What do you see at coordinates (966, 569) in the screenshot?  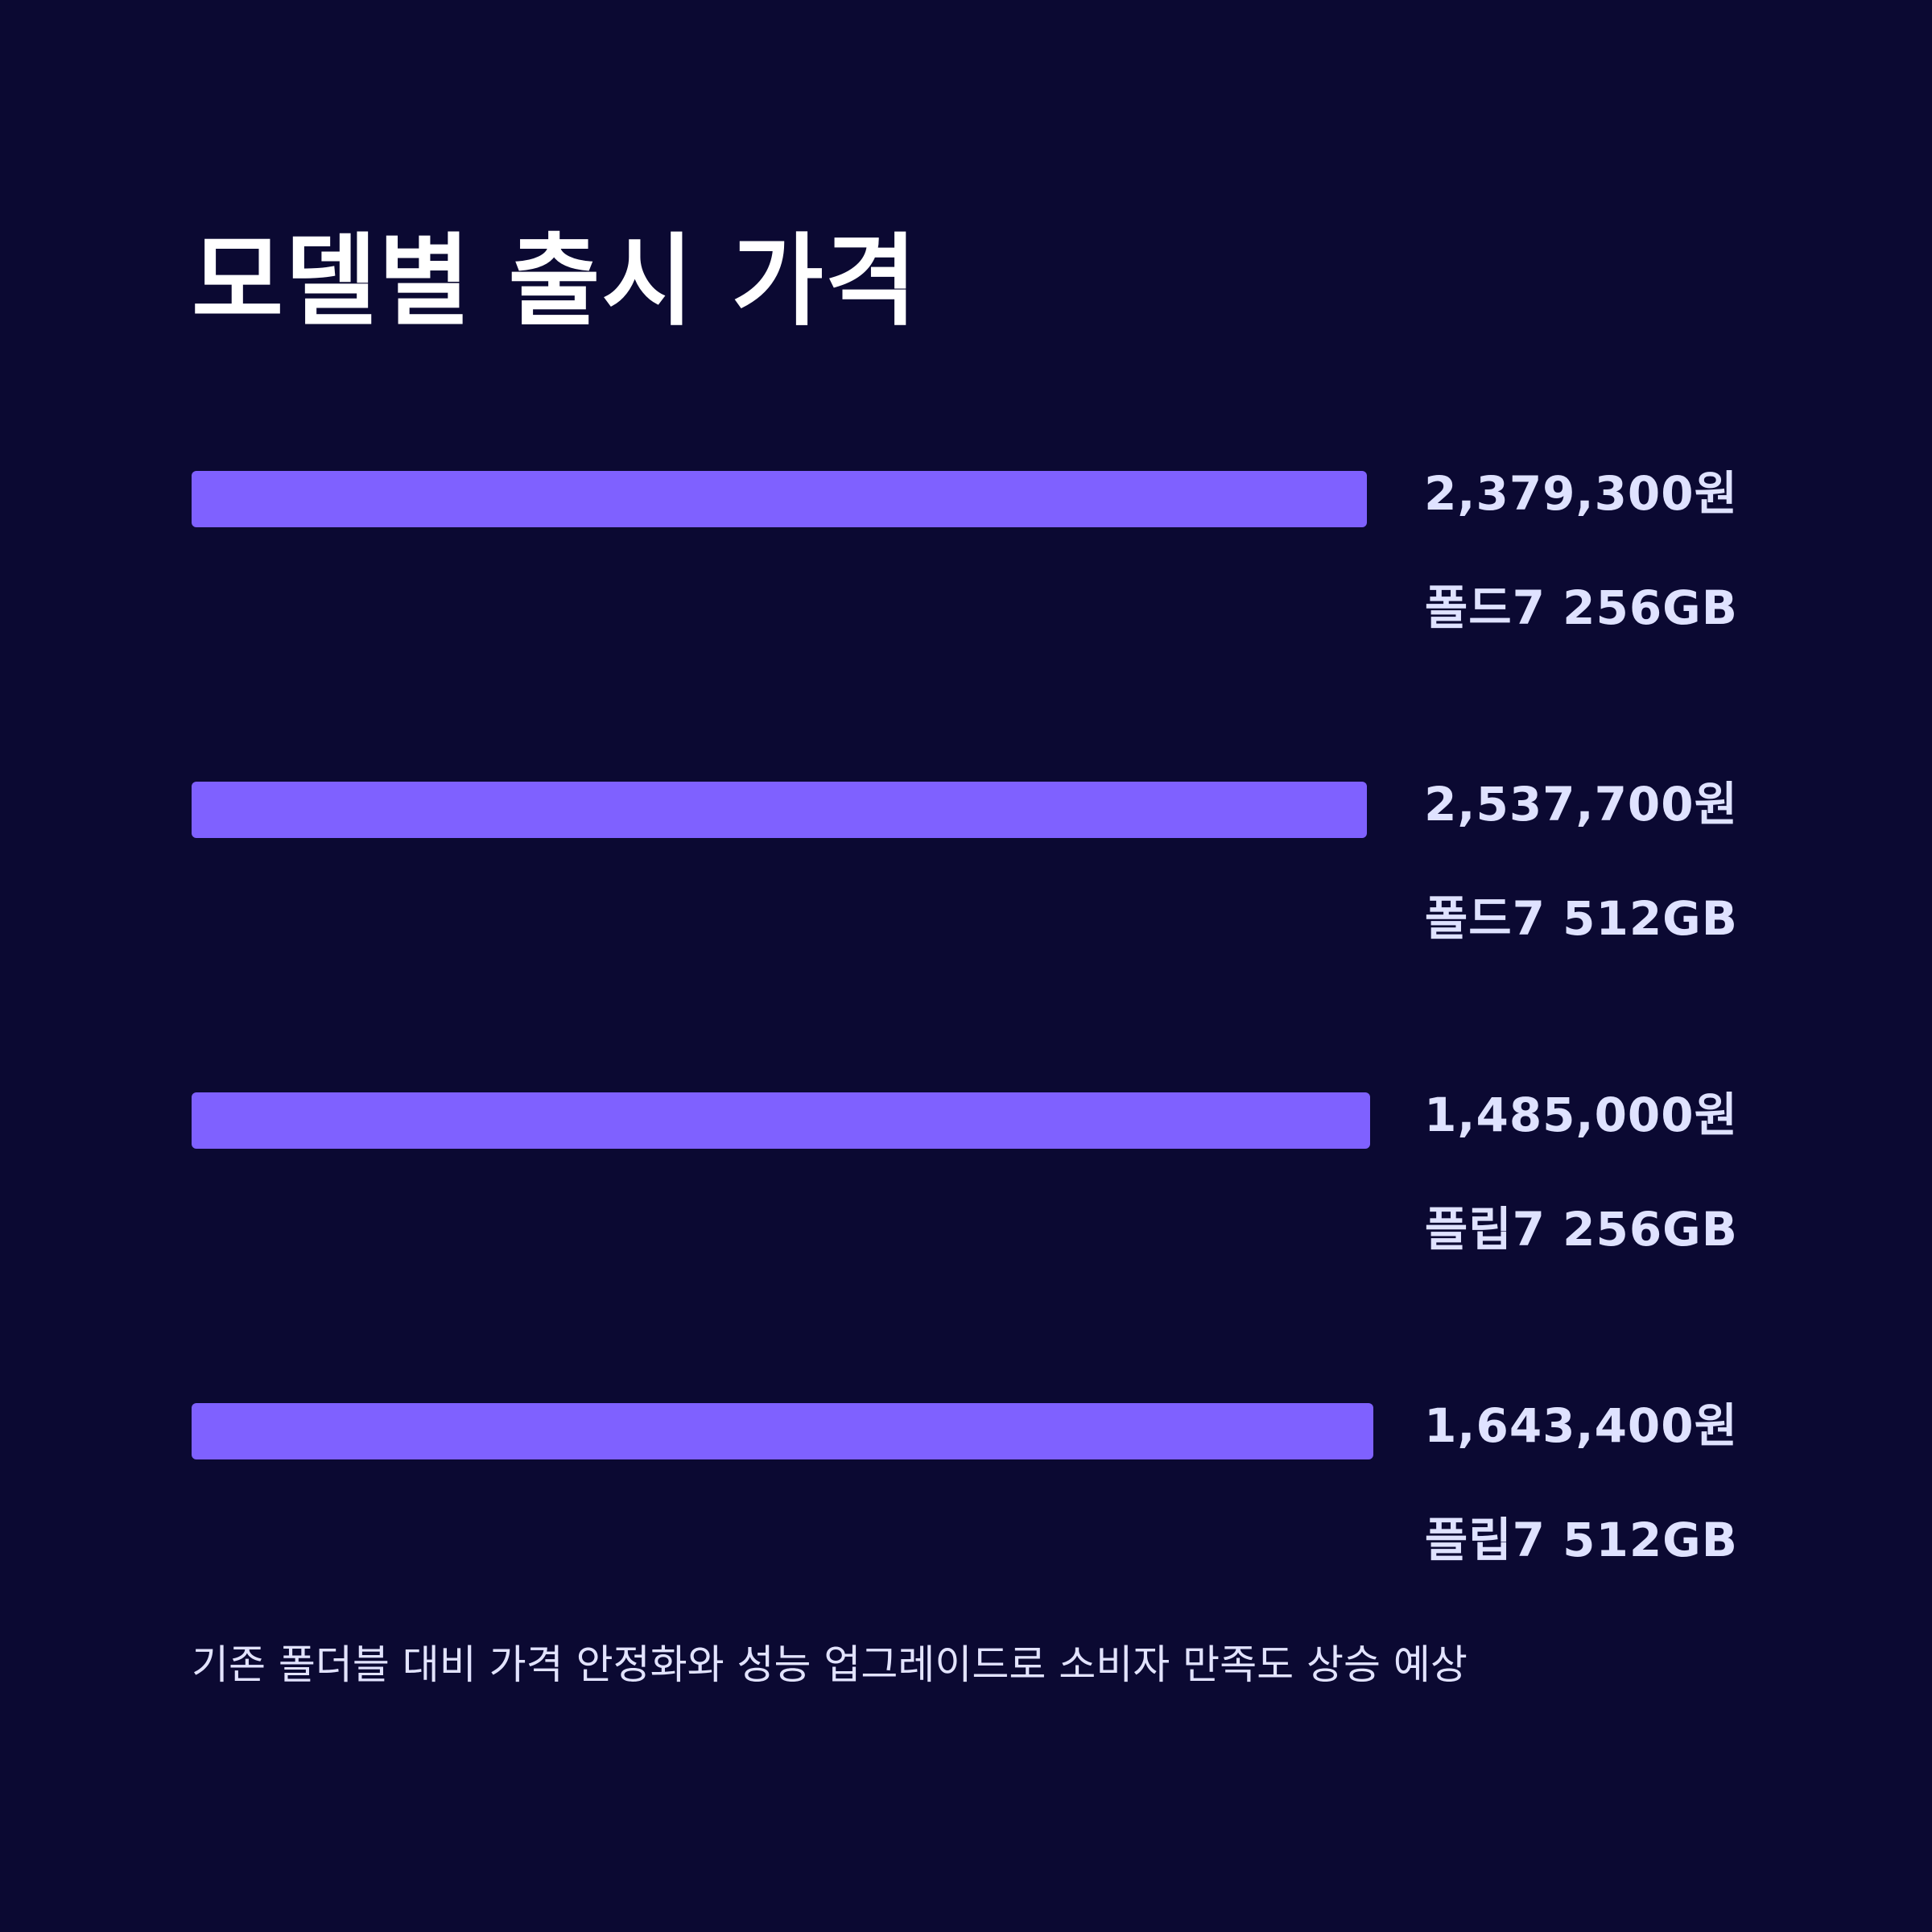 I see `bar-row: 2,379,300원 폴드7 256GB` at bounding box center [966, 569].